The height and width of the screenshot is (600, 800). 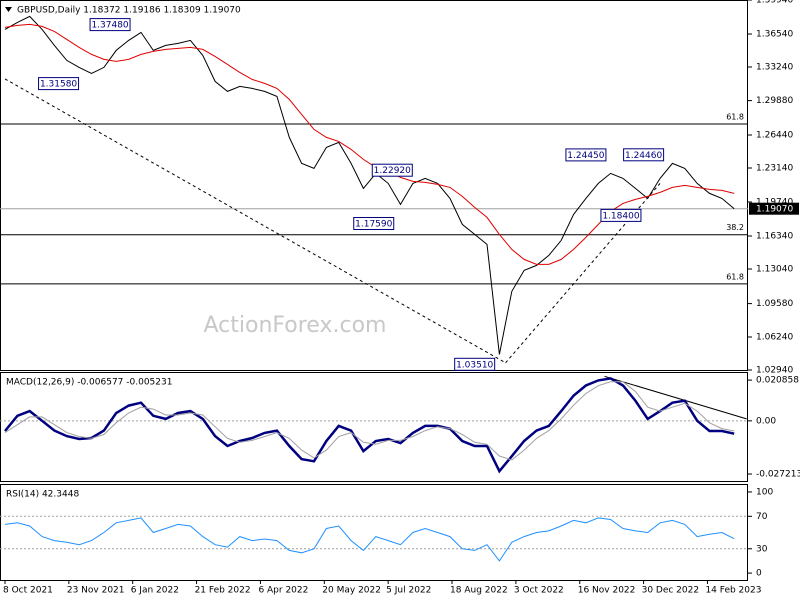 I want to click on y-tick-label: 1.29880, so click(x=774, y=101).